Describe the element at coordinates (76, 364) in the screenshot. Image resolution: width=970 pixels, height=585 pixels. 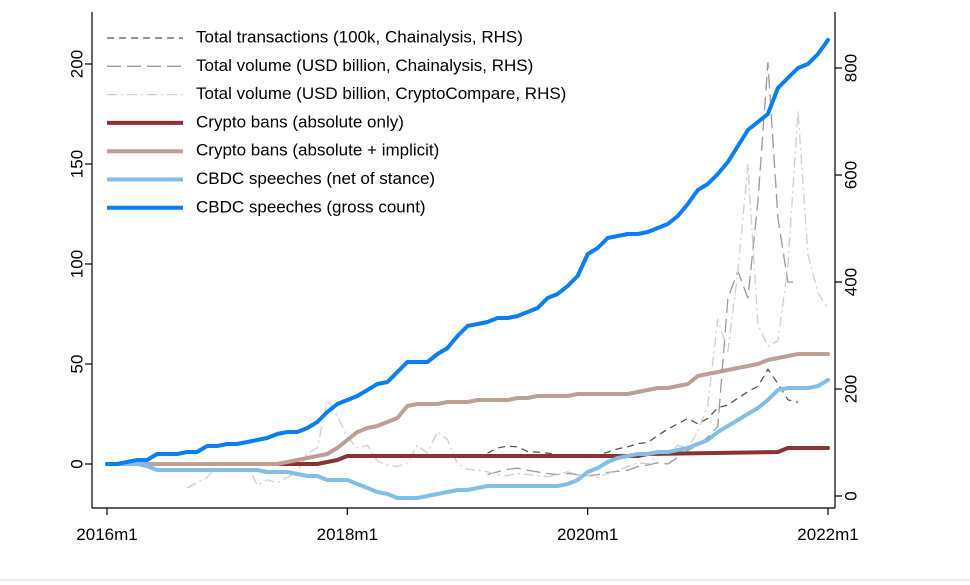
I see `y-left-tick-label: 50` at that location.